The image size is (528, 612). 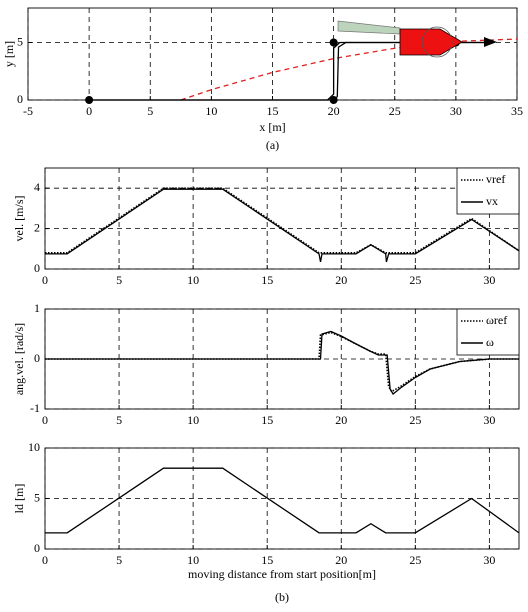 What do you see at coordinates (282, 597) in the screenshot?
I see `caption: (b)` at bounding box center [282, 597].